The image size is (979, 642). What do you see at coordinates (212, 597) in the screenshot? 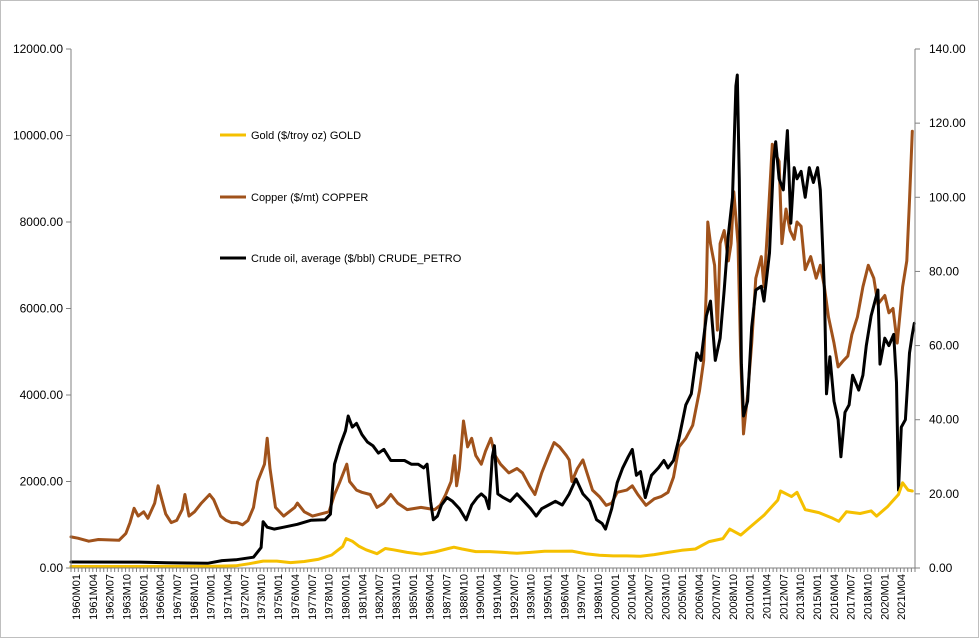
I see `x-tick-label: 1970M01` at bounding box center [212, 597].